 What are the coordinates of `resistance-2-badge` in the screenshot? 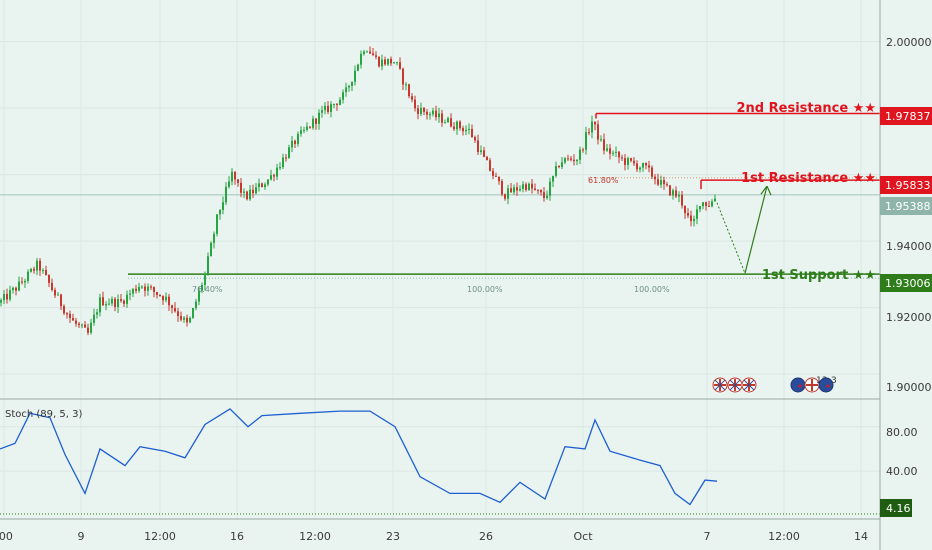 It's located at (906, 116).